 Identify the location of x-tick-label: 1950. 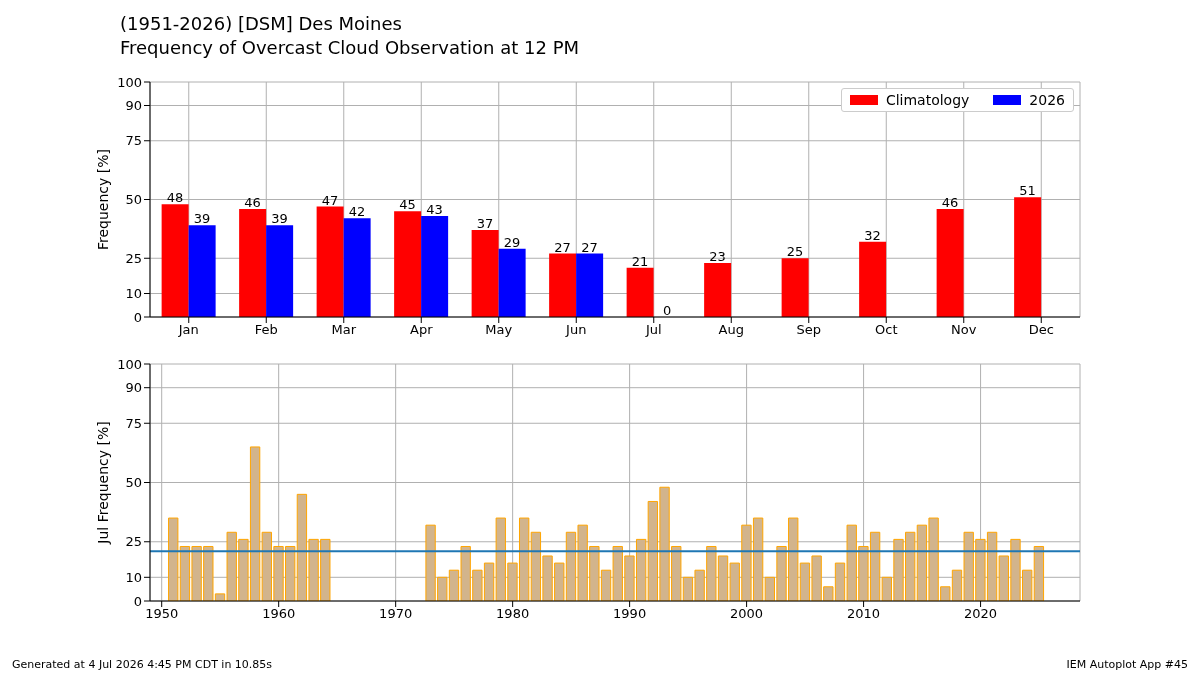
(162, 614).